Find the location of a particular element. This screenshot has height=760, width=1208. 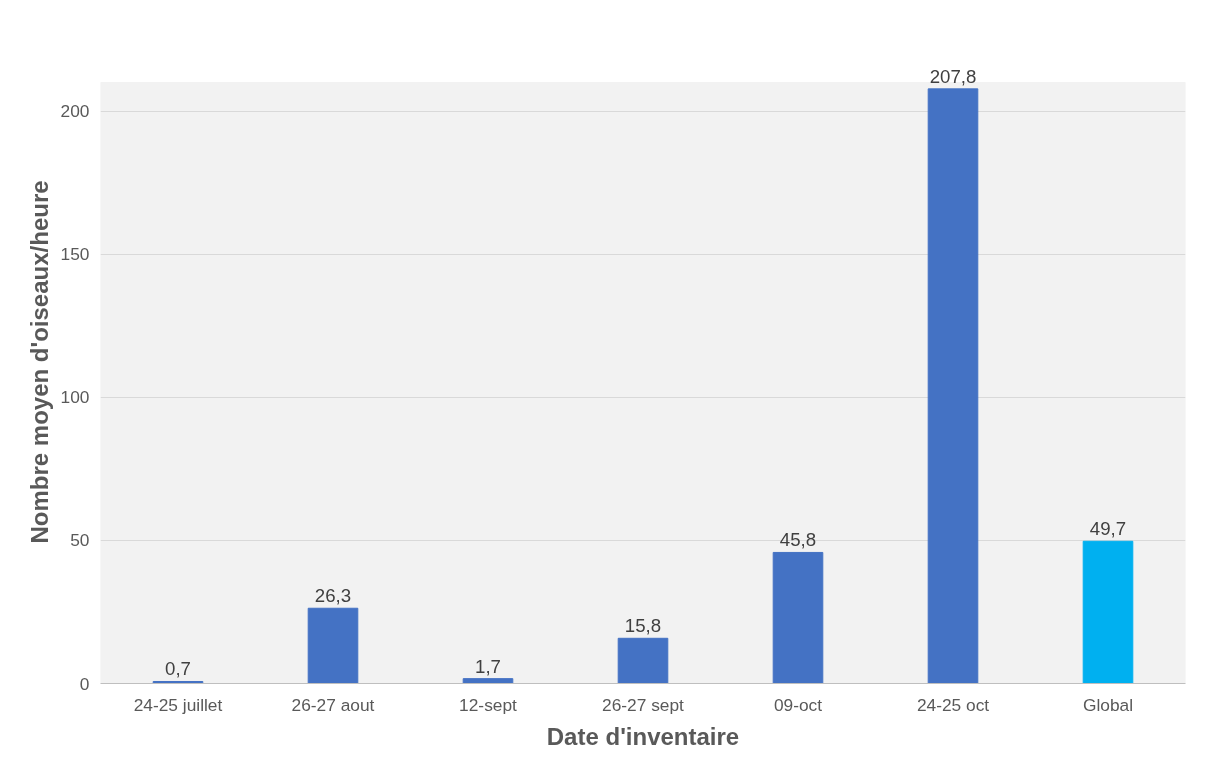

data-label: 207,8 is located at coordinates (953, 76).